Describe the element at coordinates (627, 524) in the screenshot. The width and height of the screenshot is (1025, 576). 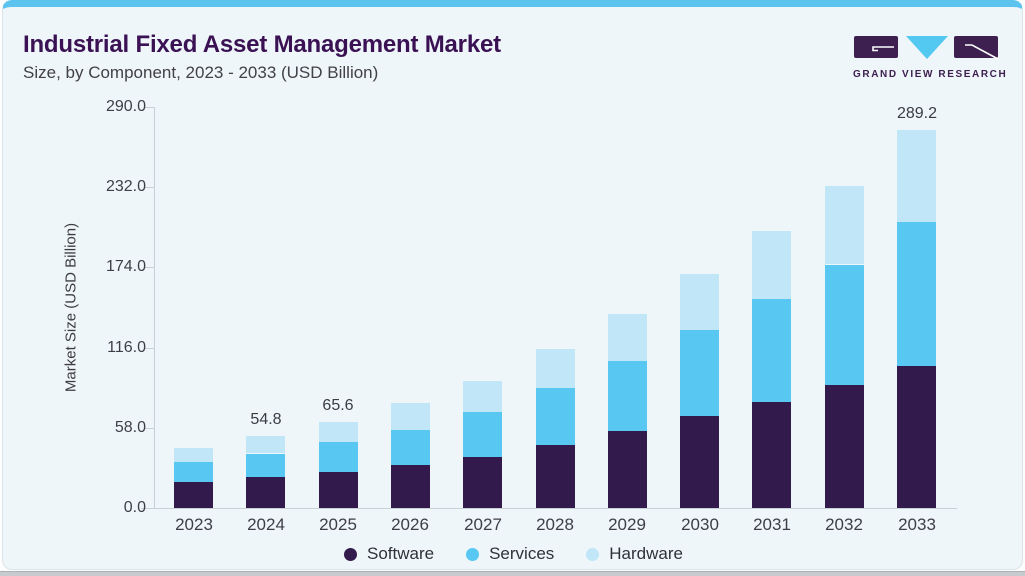
I see `x-tick-label-2029: 2029` at that location.